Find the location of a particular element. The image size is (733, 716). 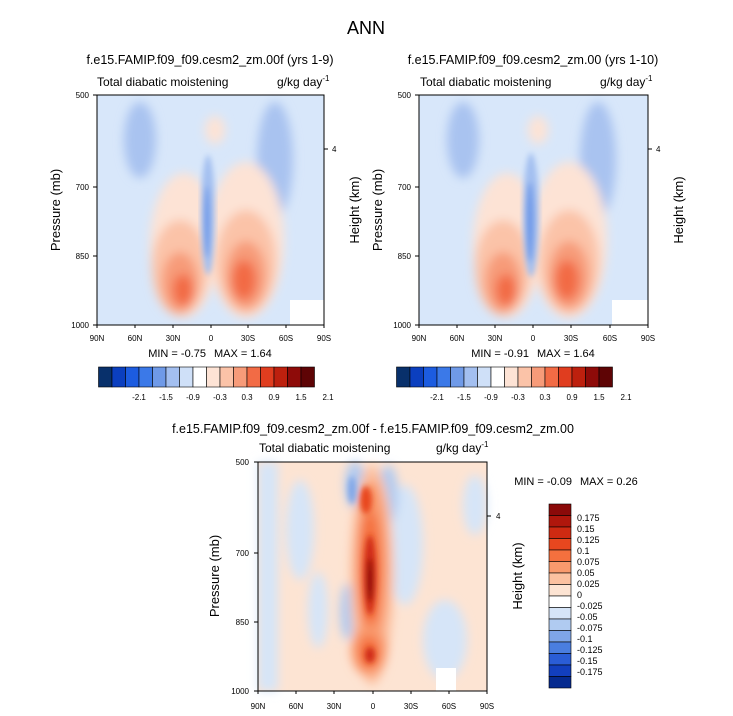

panel-1-right-tick: 4 is located at coordinates (334, 149).